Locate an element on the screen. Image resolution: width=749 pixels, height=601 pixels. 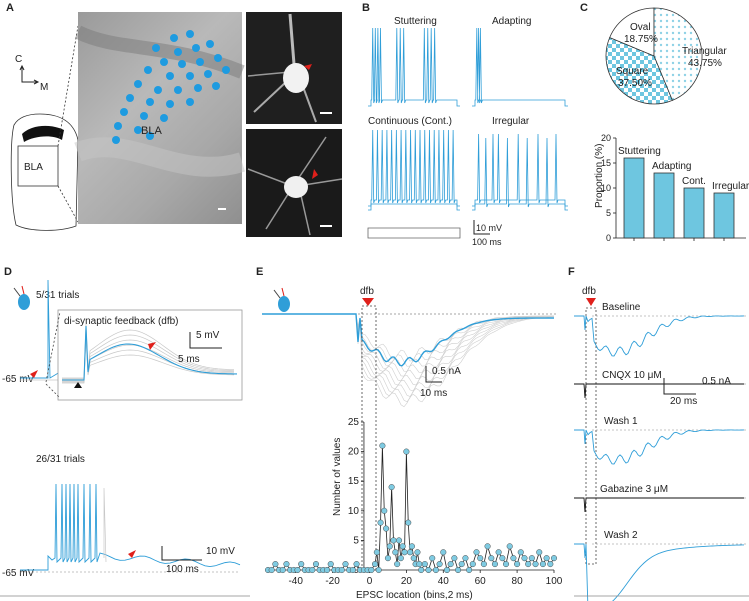
e-trace-mean is located at coordinates (408, 340).